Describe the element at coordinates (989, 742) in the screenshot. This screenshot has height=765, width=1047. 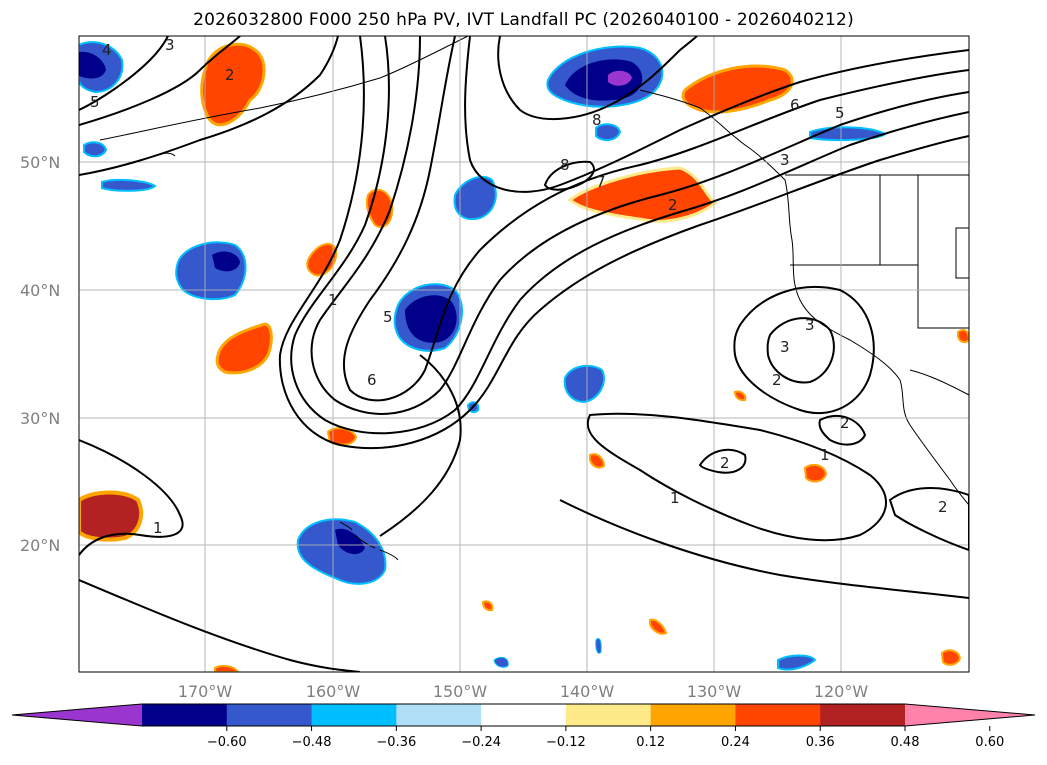
I see `colorbar-tick-label: 0.60` at that location.